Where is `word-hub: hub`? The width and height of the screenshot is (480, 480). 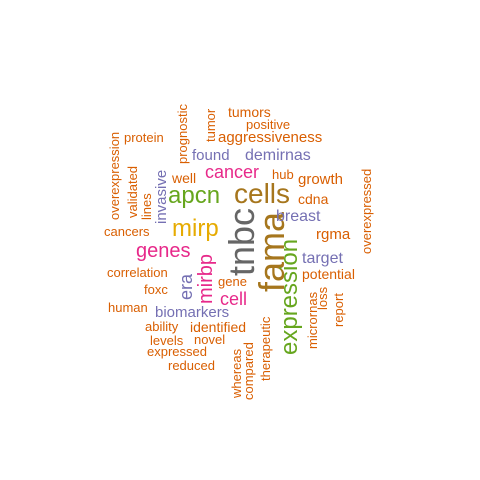
word-hub: hub is located at coordinates (283, 174).